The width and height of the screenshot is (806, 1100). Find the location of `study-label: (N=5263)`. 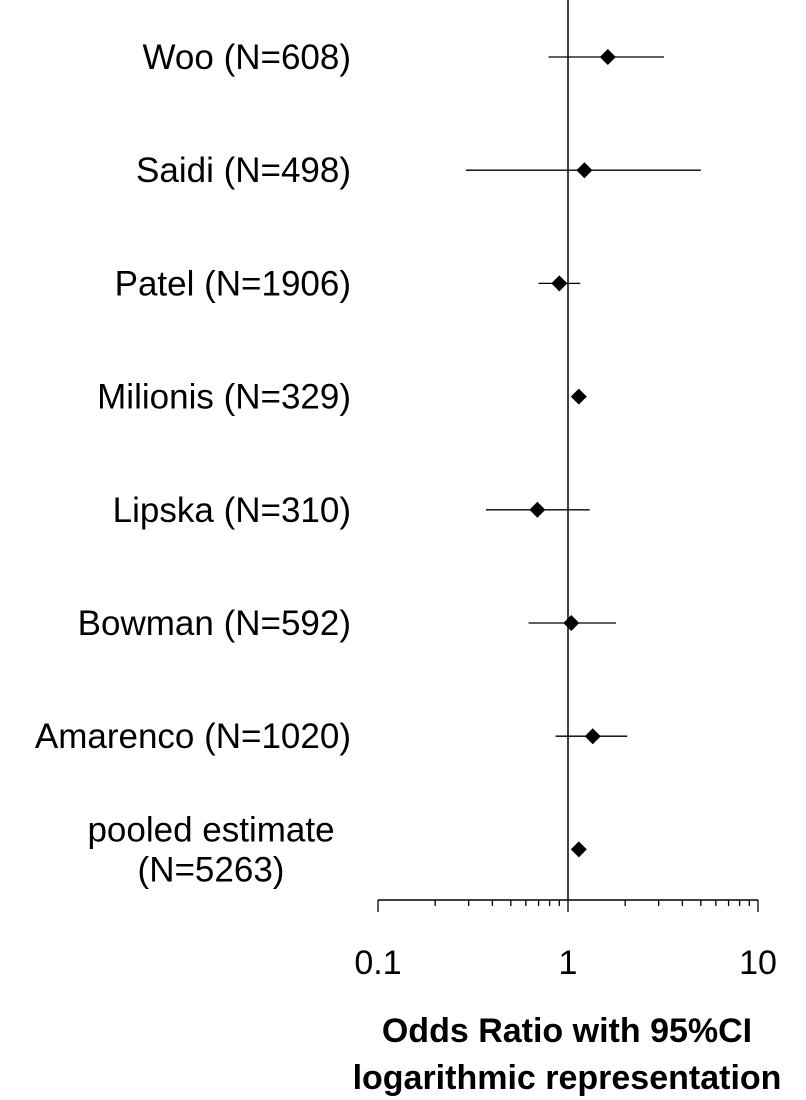

study-label: (N=5263) is located at coordinates (211, 869).